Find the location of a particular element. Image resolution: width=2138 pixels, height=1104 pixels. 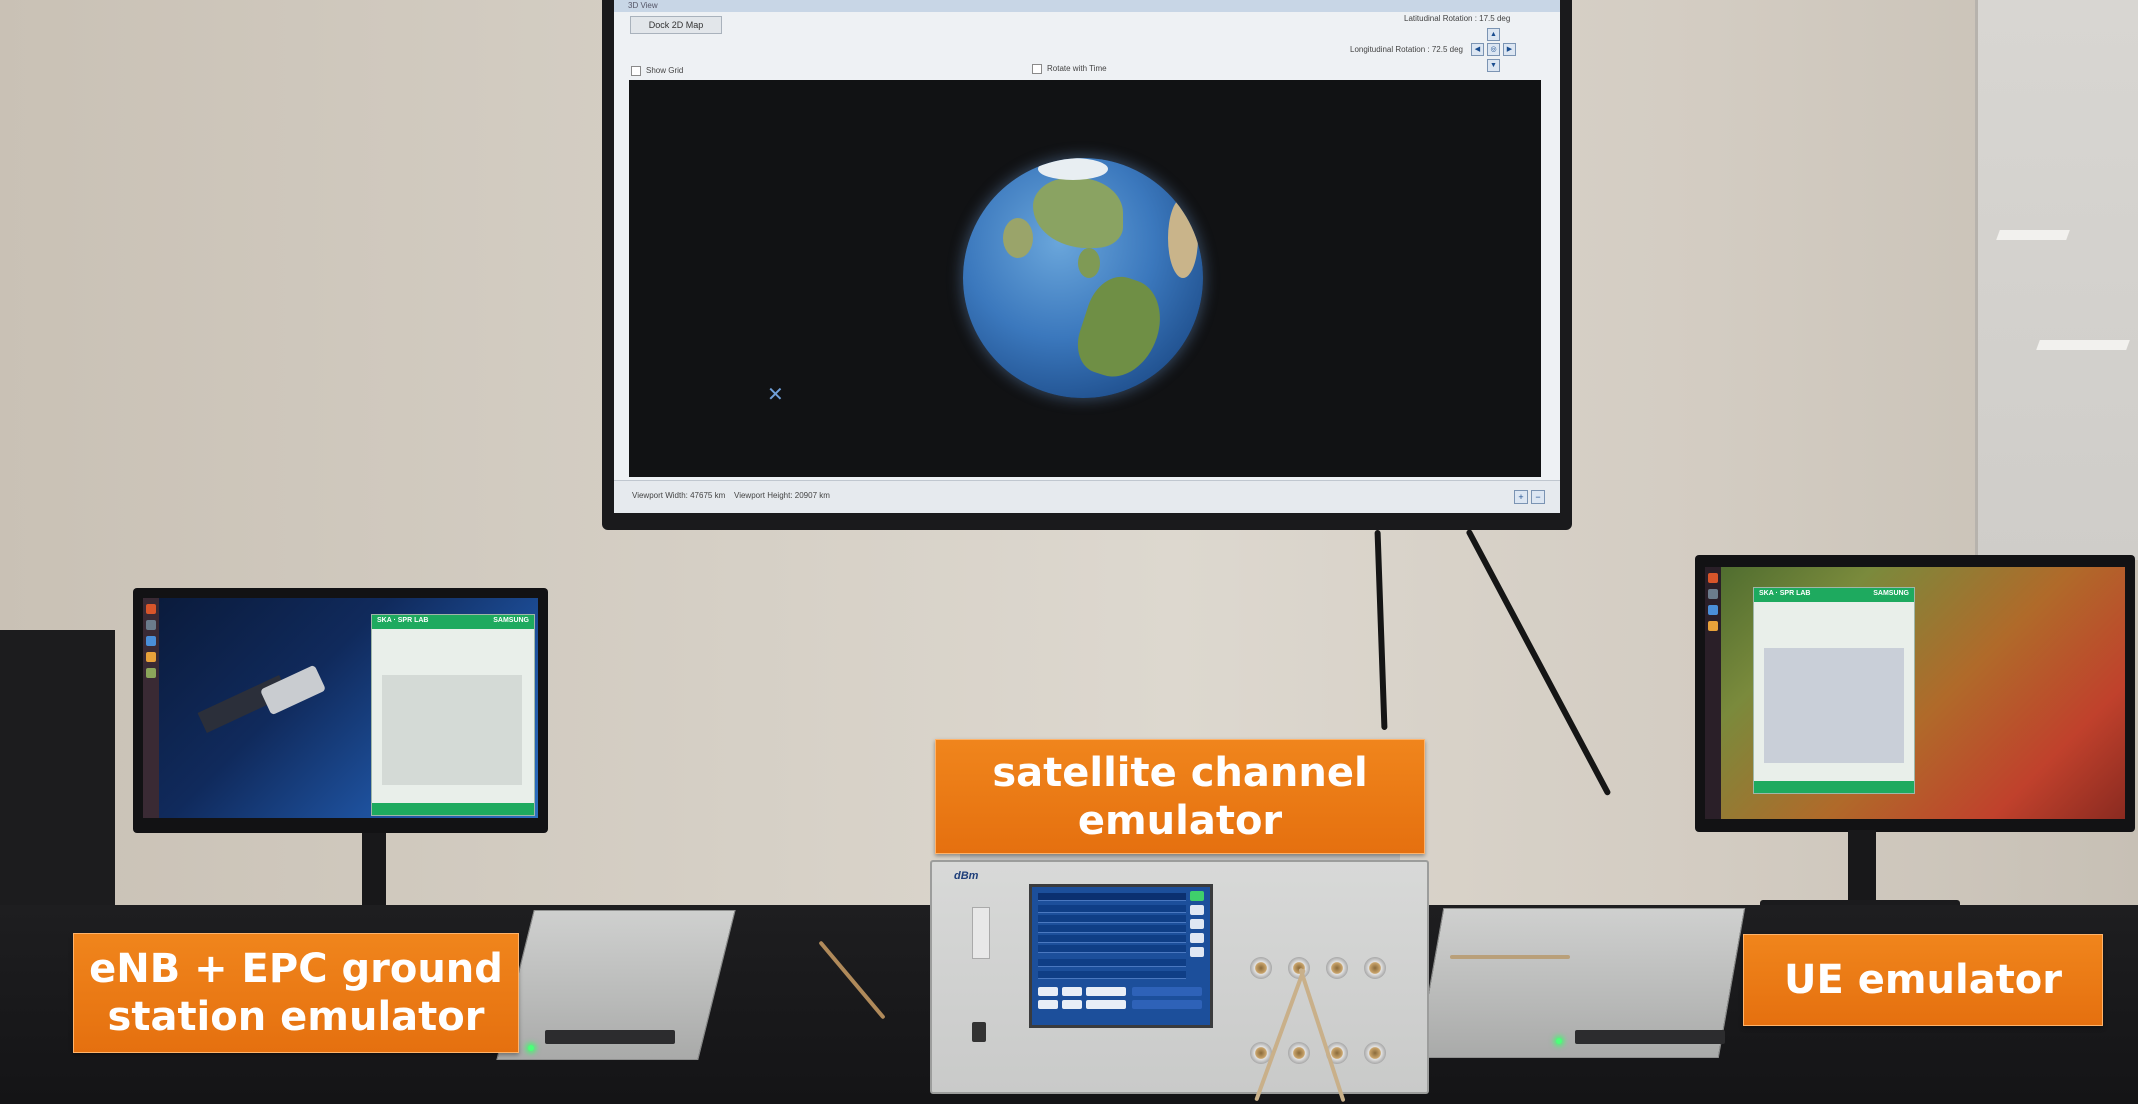

arctic-ice is located at coordinates (1073, 169).